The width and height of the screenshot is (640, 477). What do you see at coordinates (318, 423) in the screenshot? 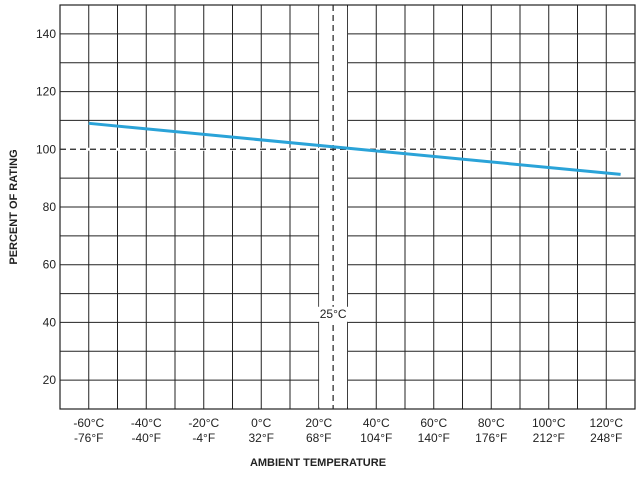
I see `x-tick-label-celsius: 20°C` at bounding box center [318, 423].